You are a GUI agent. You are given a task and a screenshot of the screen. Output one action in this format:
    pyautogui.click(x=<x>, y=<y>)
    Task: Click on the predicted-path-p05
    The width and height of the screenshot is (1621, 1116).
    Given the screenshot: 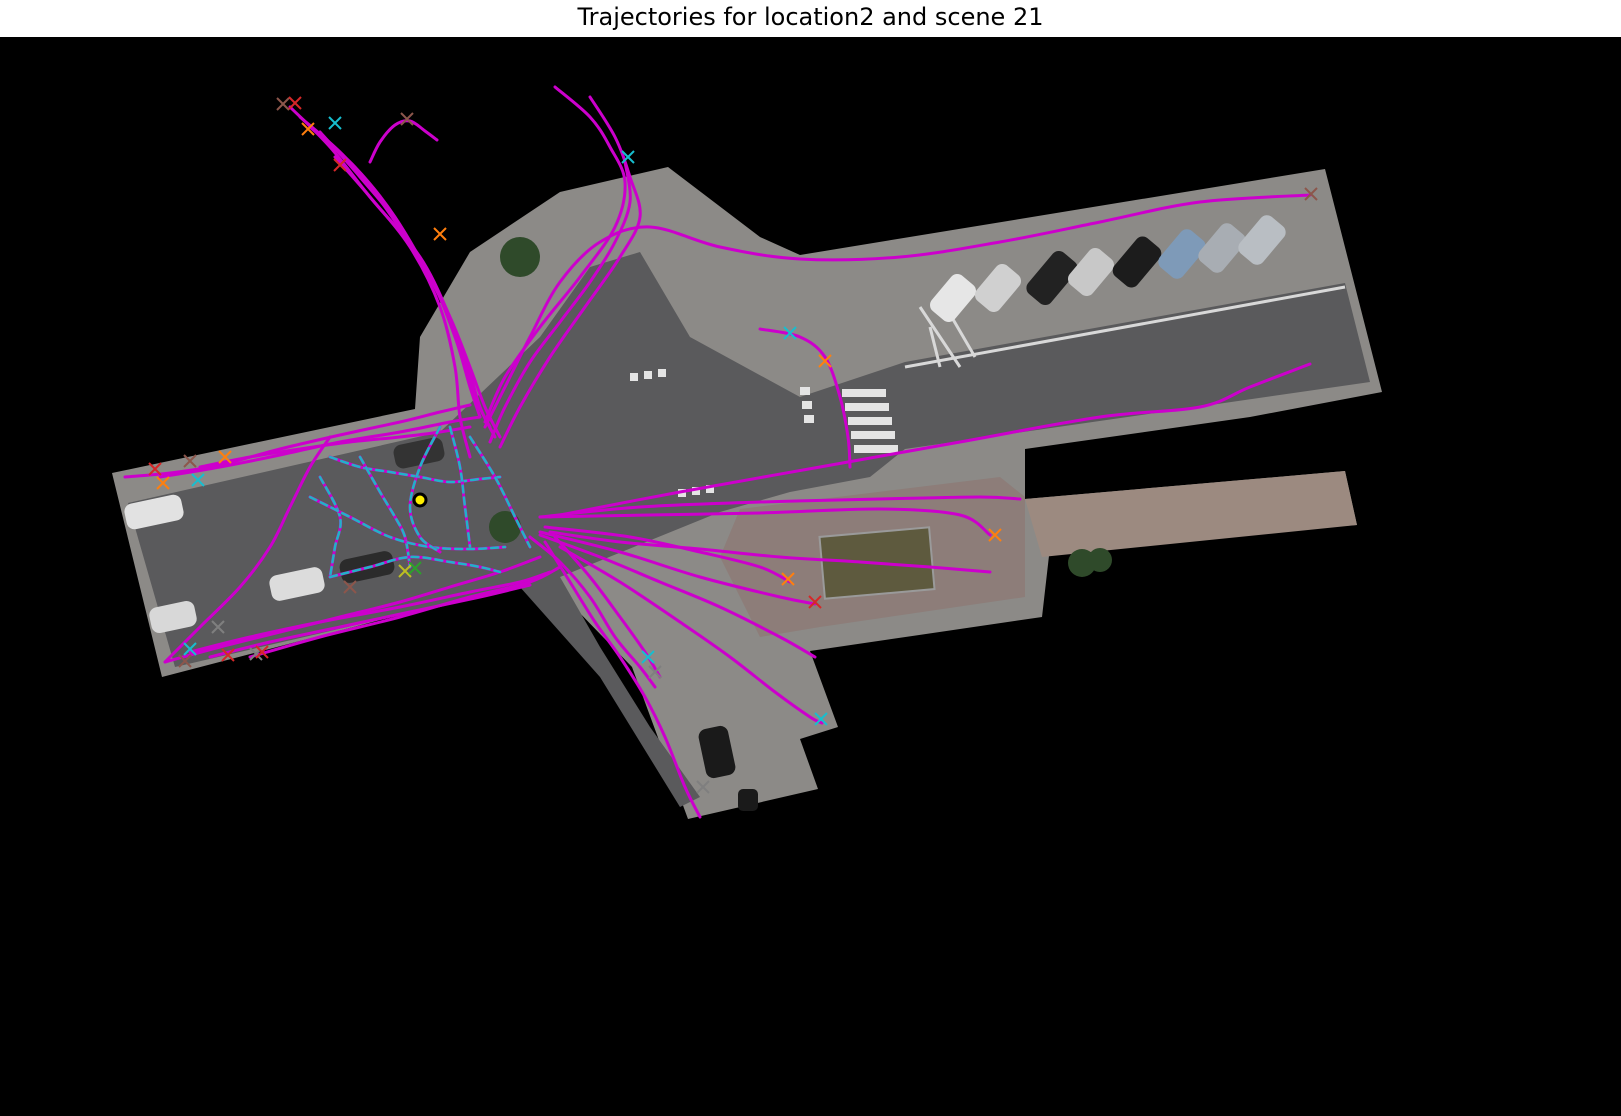 What is the action you would take?
    pyautogui.click(x=415, y=567)
    